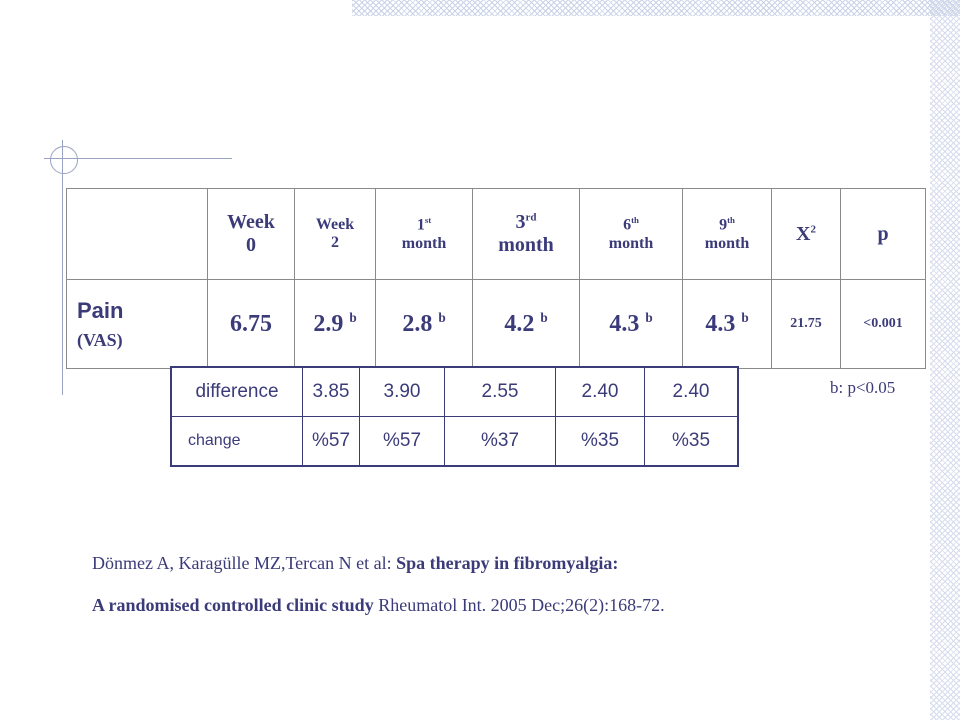 The width and height of the screenshot is (960, 720). I want to click on change-row: change %57 %57 %37 %35 %35, so click(454, 441).